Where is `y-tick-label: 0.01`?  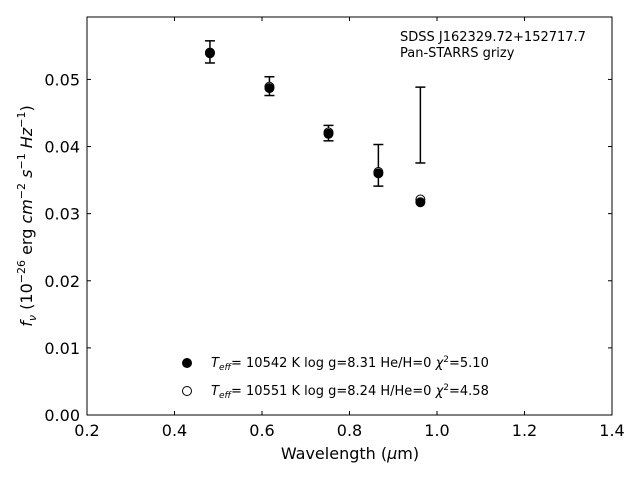 y-tick-label: 0.01 is located at coordinates (62, 348).